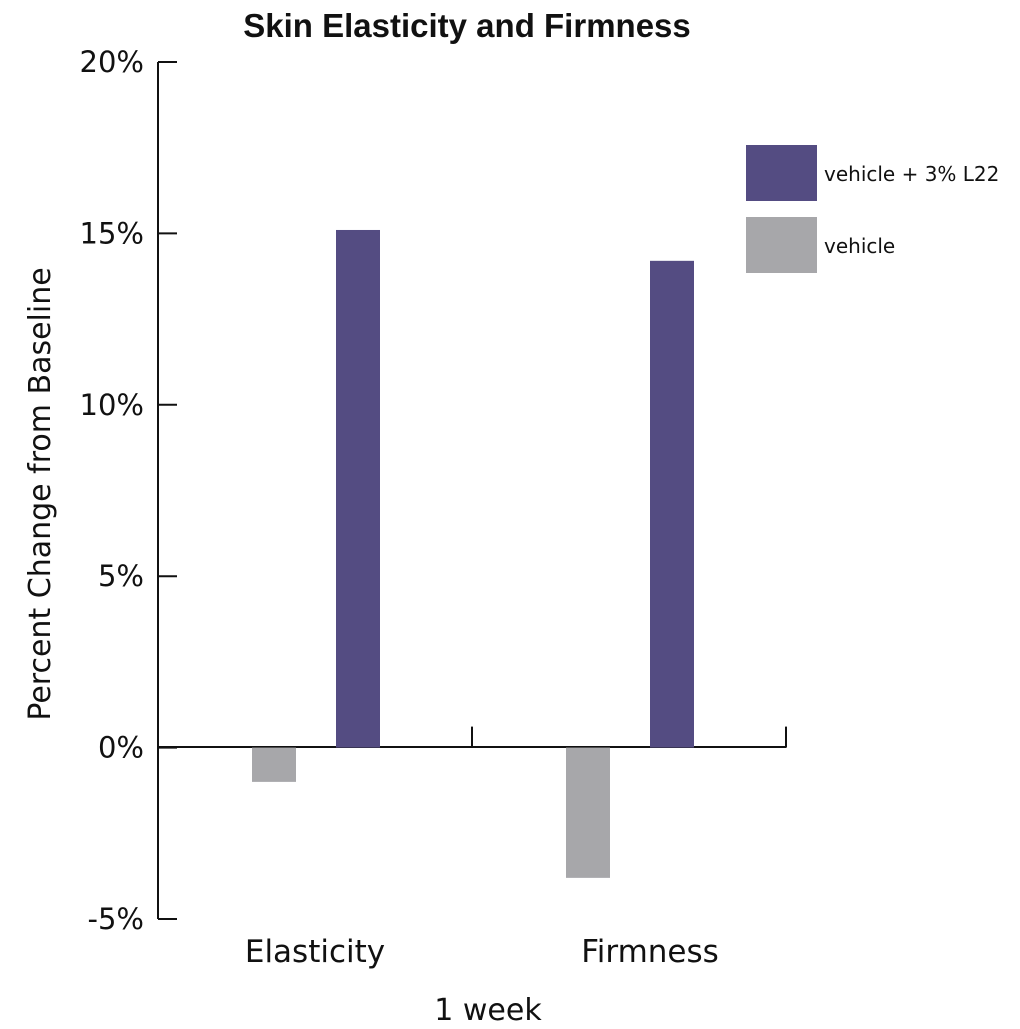  I want to click on legend-label: vehicle, so click(859, 246).